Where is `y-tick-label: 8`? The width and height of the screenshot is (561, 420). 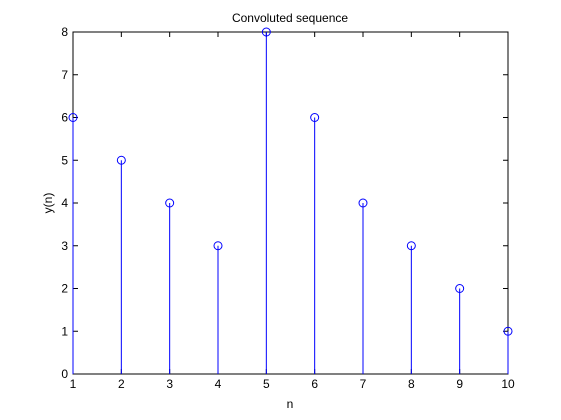 y-tick-label: 8 is located at coordinates (64, 32).